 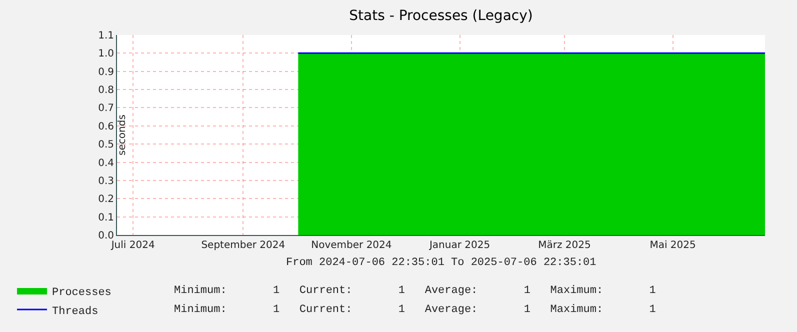 I want to click on legend-label: Processes, so click(x=82, y=292).